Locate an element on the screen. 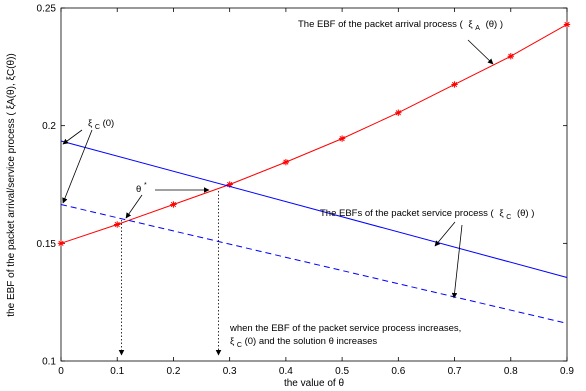 The width and height of the screenshot is (586, 391). x-tick-label: 0.9 is located at coordinates (567, 371).